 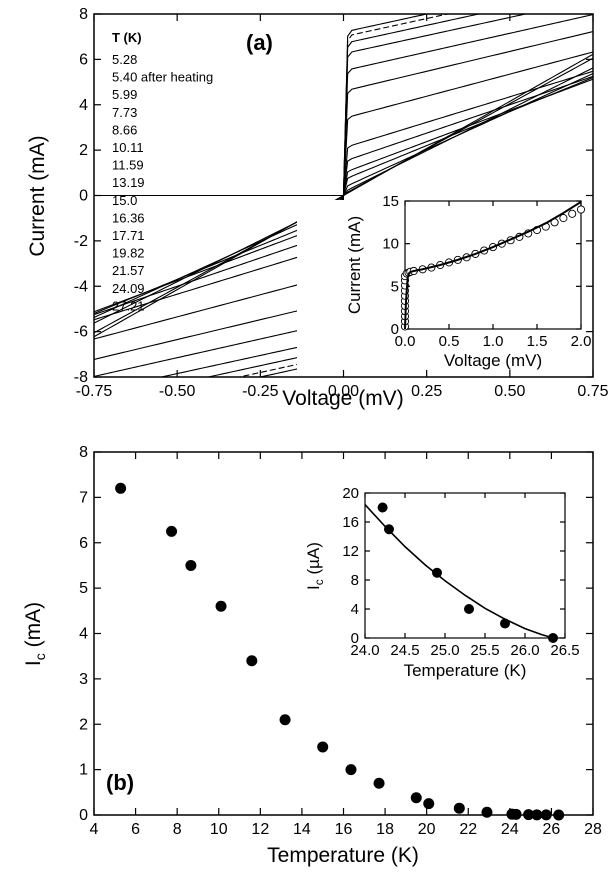 I want to click on panel-b-y-tick-label: 2, so click(x=83, y=724).